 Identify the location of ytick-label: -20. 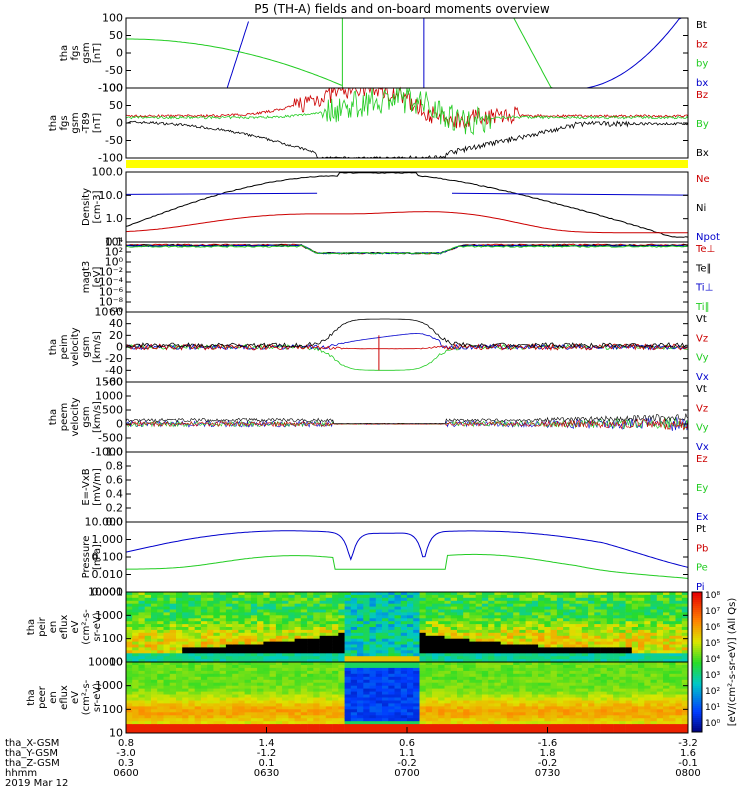
(114, 358).